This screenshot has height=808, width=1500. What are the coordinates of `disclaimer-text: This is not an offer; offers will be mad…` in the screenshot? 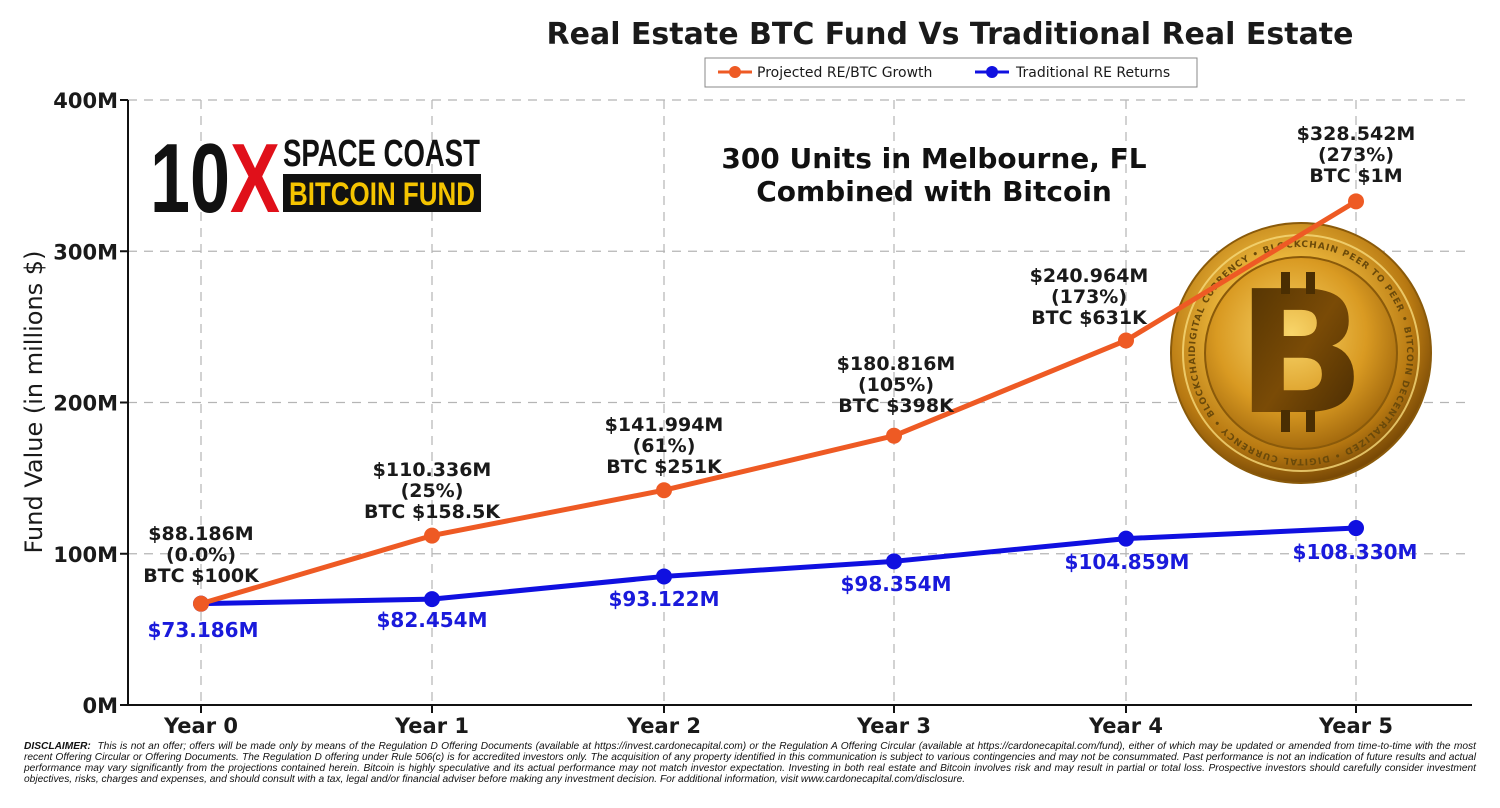 It's located at (750, 763).